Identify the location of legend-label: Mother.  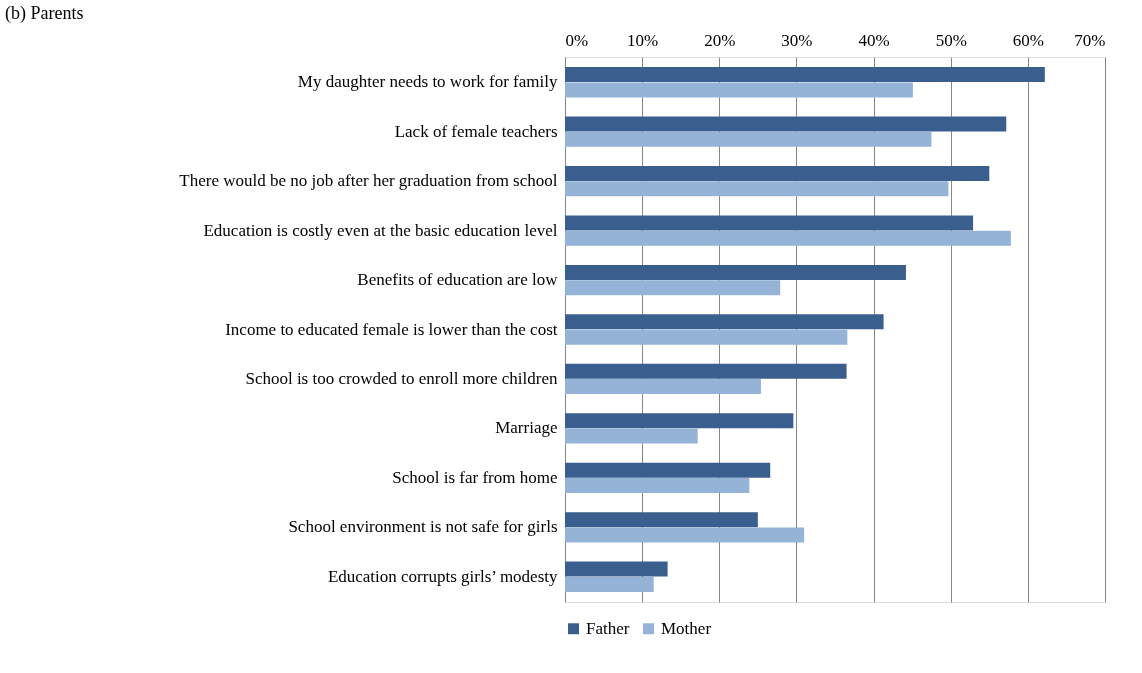
(686, 628).